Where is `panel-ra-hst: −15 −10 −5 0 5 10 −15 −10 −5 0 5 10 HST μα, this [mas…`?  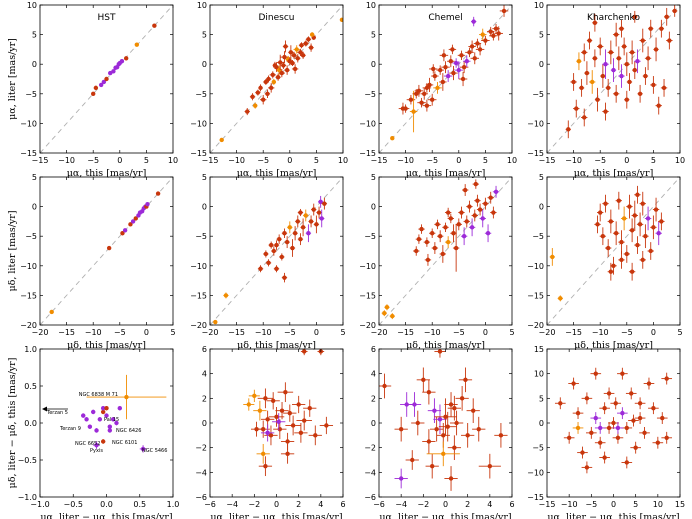
panel-ra-hst: −15 −10 −5 0 5 10 −15 −10 −5 0 5 10 HST μα, this [mas… is located at coordinates (92, 90).